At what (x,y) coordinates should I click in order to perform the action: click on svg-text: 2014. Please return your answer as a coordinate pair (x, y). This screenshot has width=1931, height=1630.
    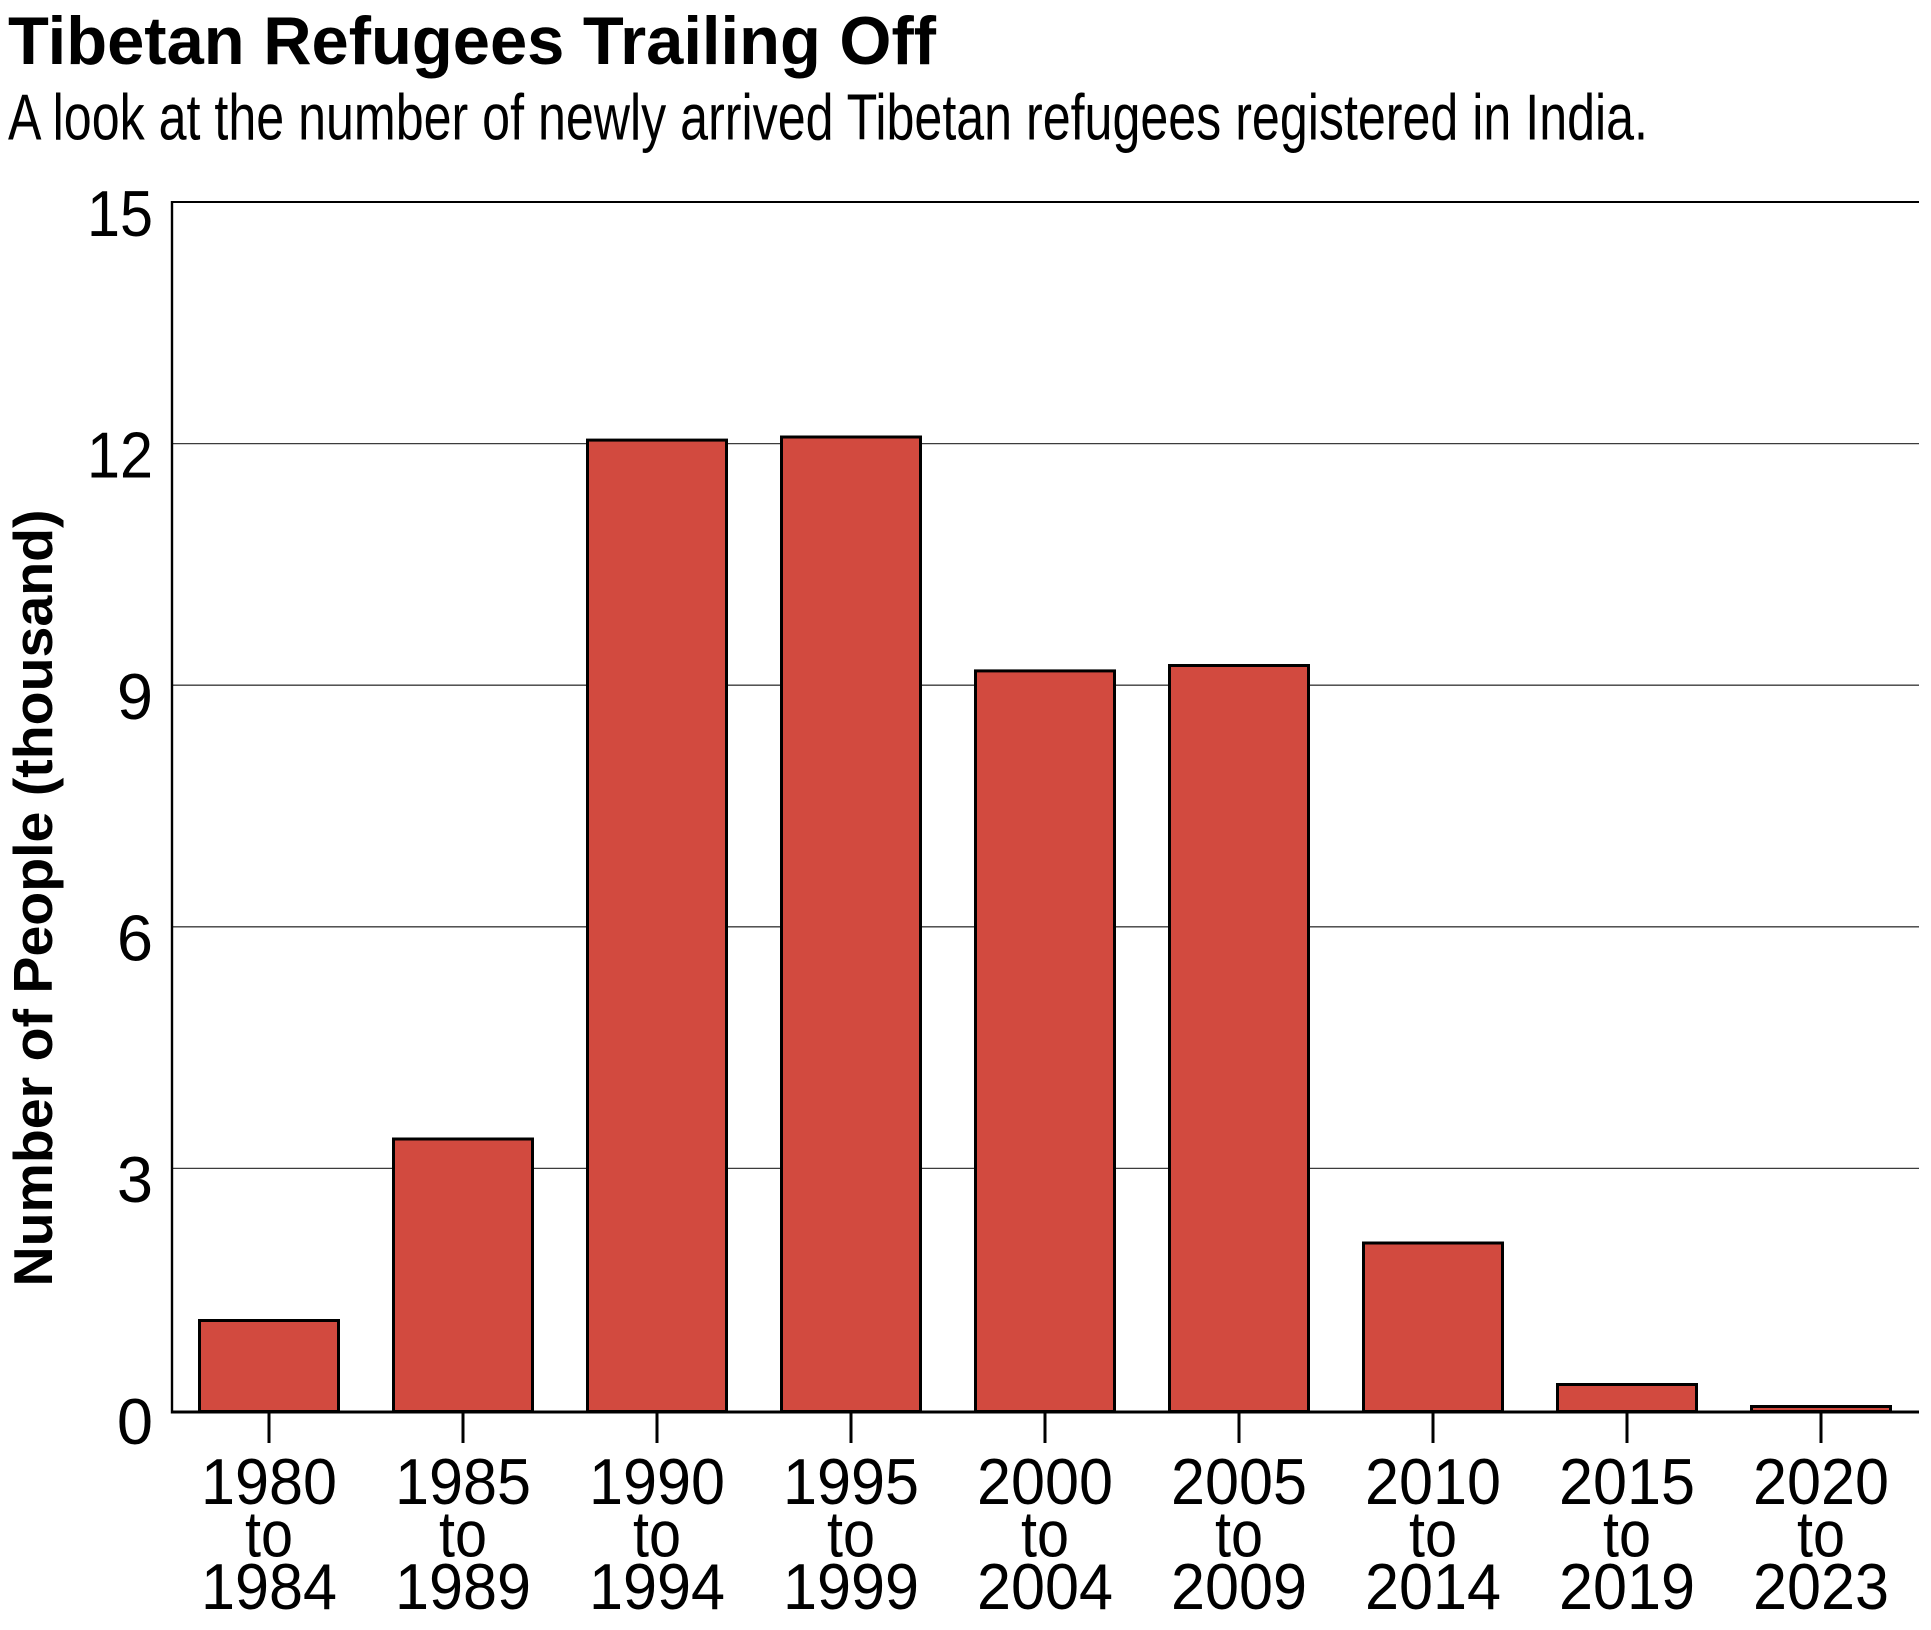
    Looking at the image, I should click on (1433, 1586).